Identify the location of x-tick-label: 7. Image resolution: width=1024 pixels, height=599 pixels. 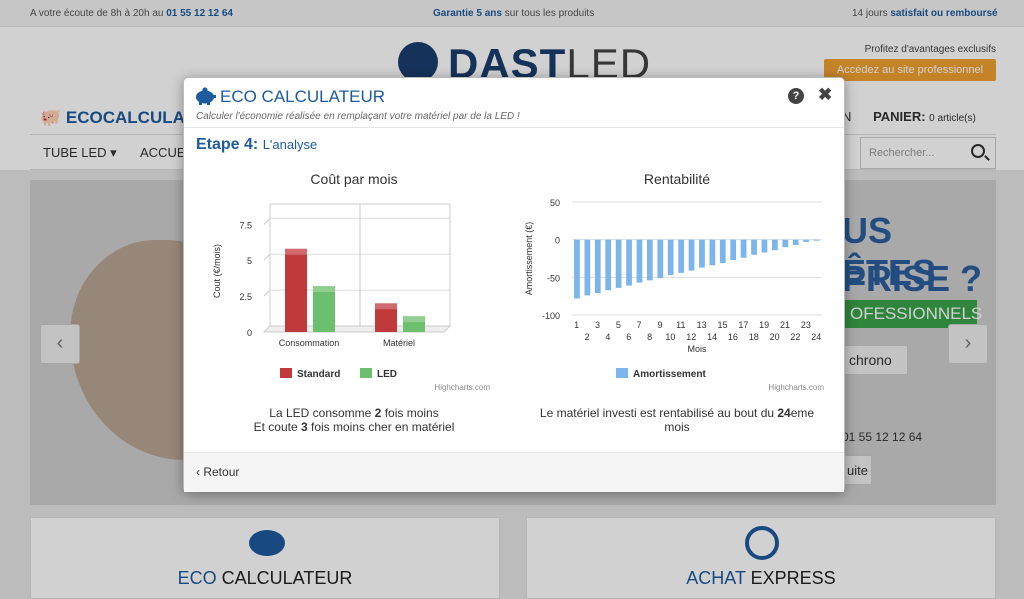
(639, 325).